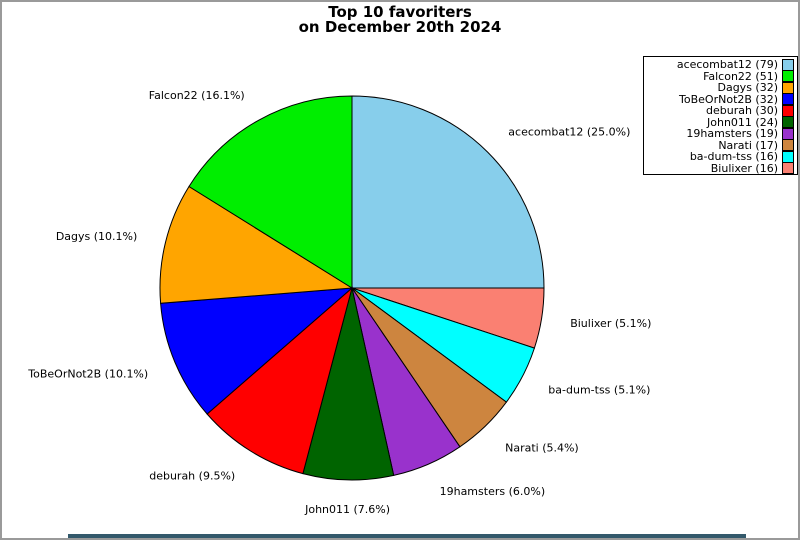 The width and height of the screenshot is (800, 540). I want to click on pie-slice-deburah, so click(279, 380).